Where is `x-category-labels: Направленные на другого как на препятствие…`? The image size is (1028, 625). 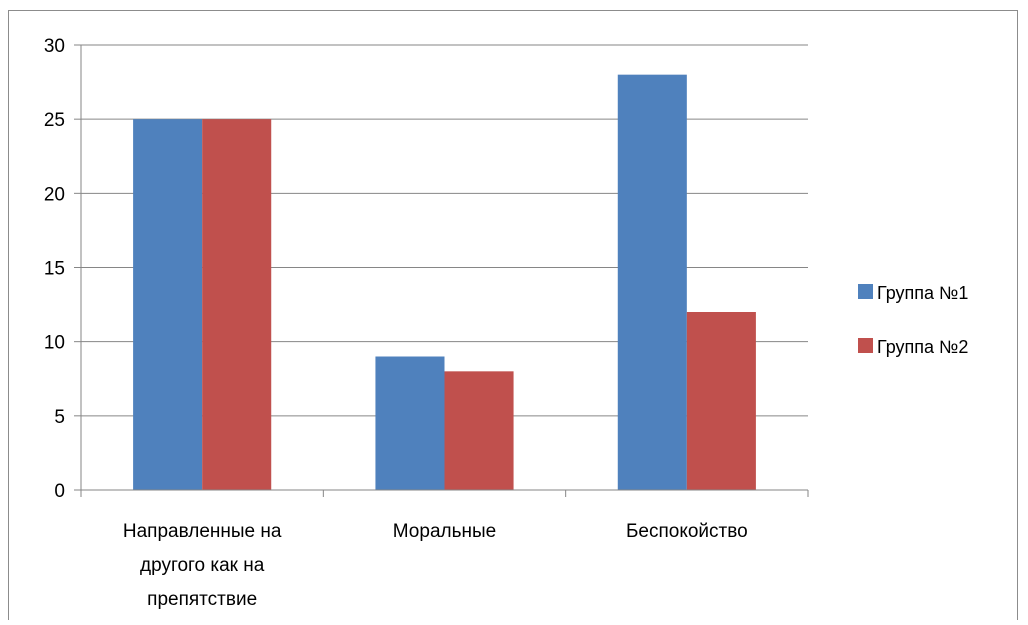 x-category-labels: Направленные на другого как на препятствие… is located at coordinates (435, 565).